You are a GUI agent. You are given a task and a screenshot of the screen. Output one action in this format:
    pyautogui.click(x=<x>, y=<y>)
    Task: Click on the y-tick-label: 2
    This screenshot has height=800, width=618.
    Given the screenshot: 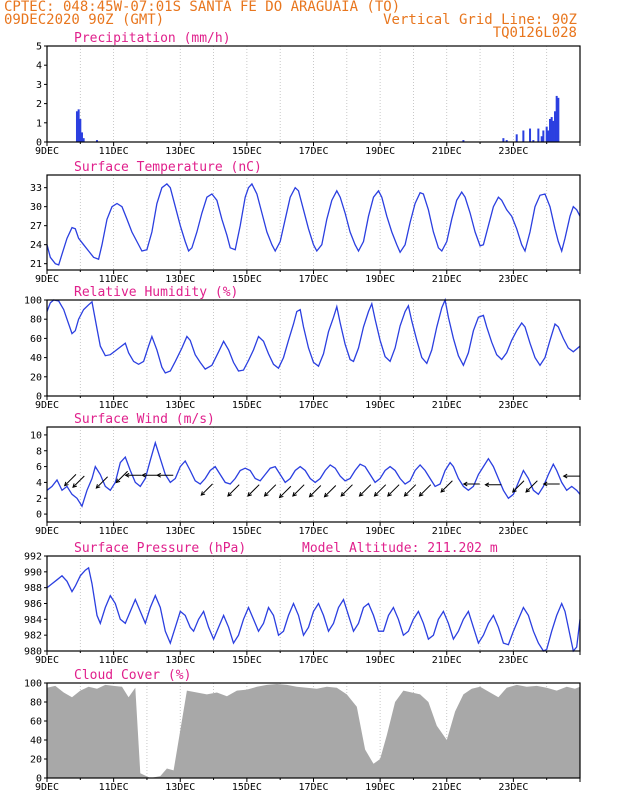 What is the action you would take?
    pyautogui.click(x=39, y=104)
    